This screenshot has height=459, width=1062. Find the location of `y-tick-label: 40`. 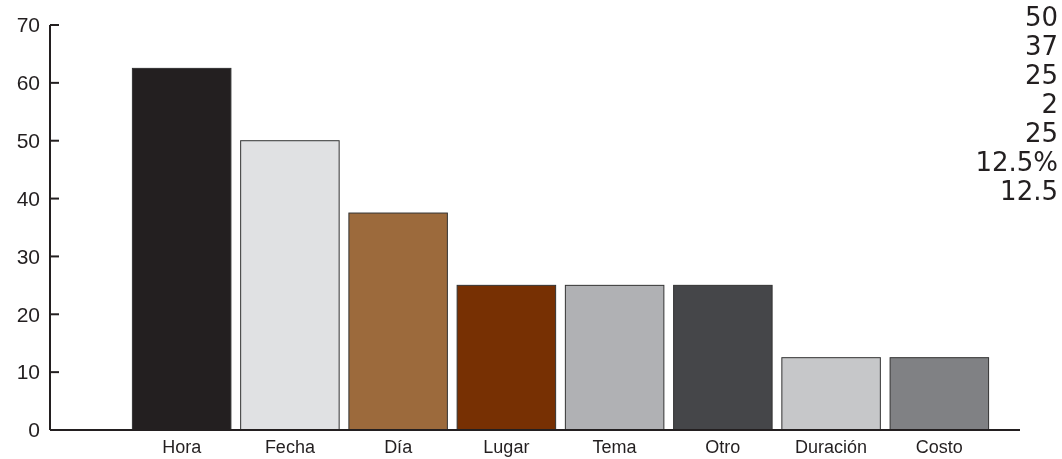

y-tick-label: 40 is located at coordinates (28, 198).